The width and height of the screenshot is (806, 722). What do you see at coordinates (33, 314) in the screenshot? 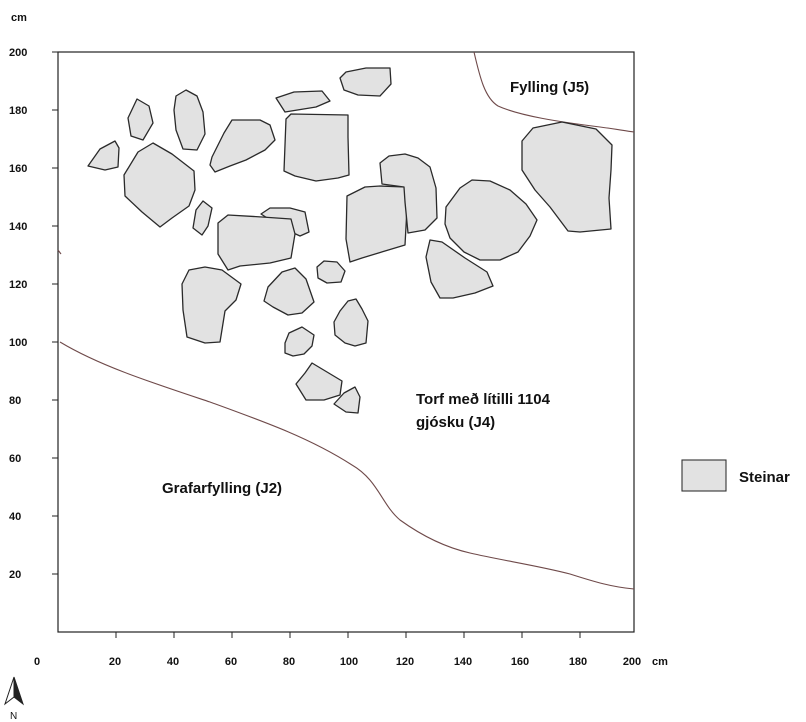
I see `y-axis: 20 40 60 80 100 120 140 160 180 200` at bounding box center [33, 314].